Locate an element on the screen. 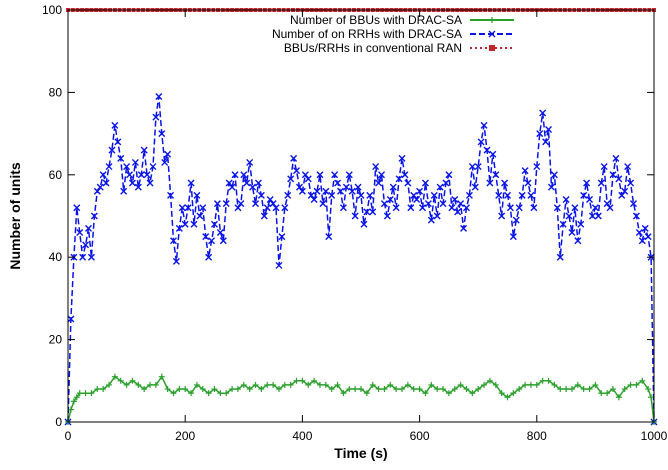  legend-label: Number of BBUs with DRAC-SA is located at coordinates (376, 20).